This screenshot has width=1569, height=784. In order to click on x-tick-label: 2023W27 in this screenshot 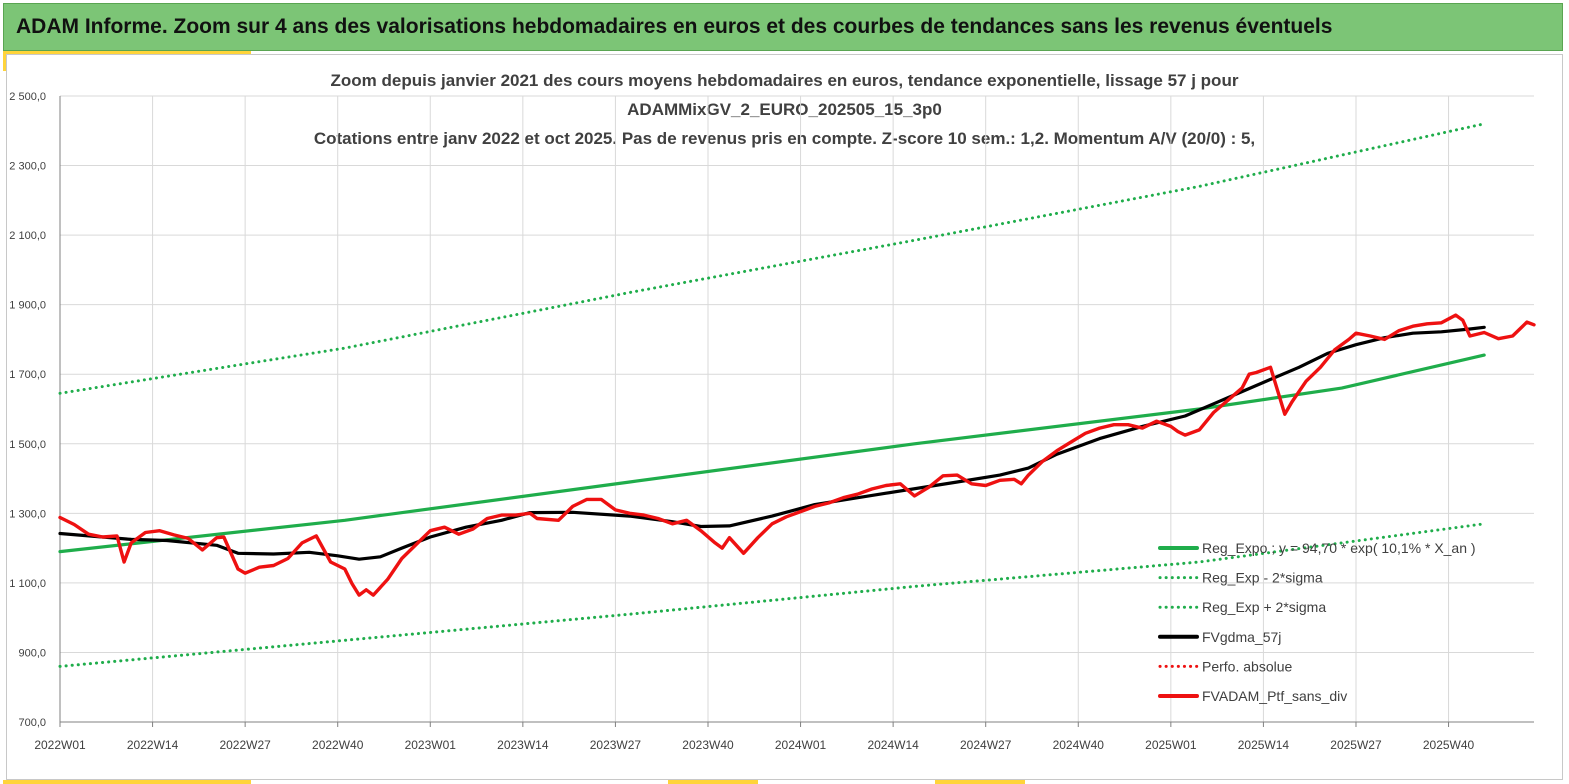, I will do `click(616, 745)`.